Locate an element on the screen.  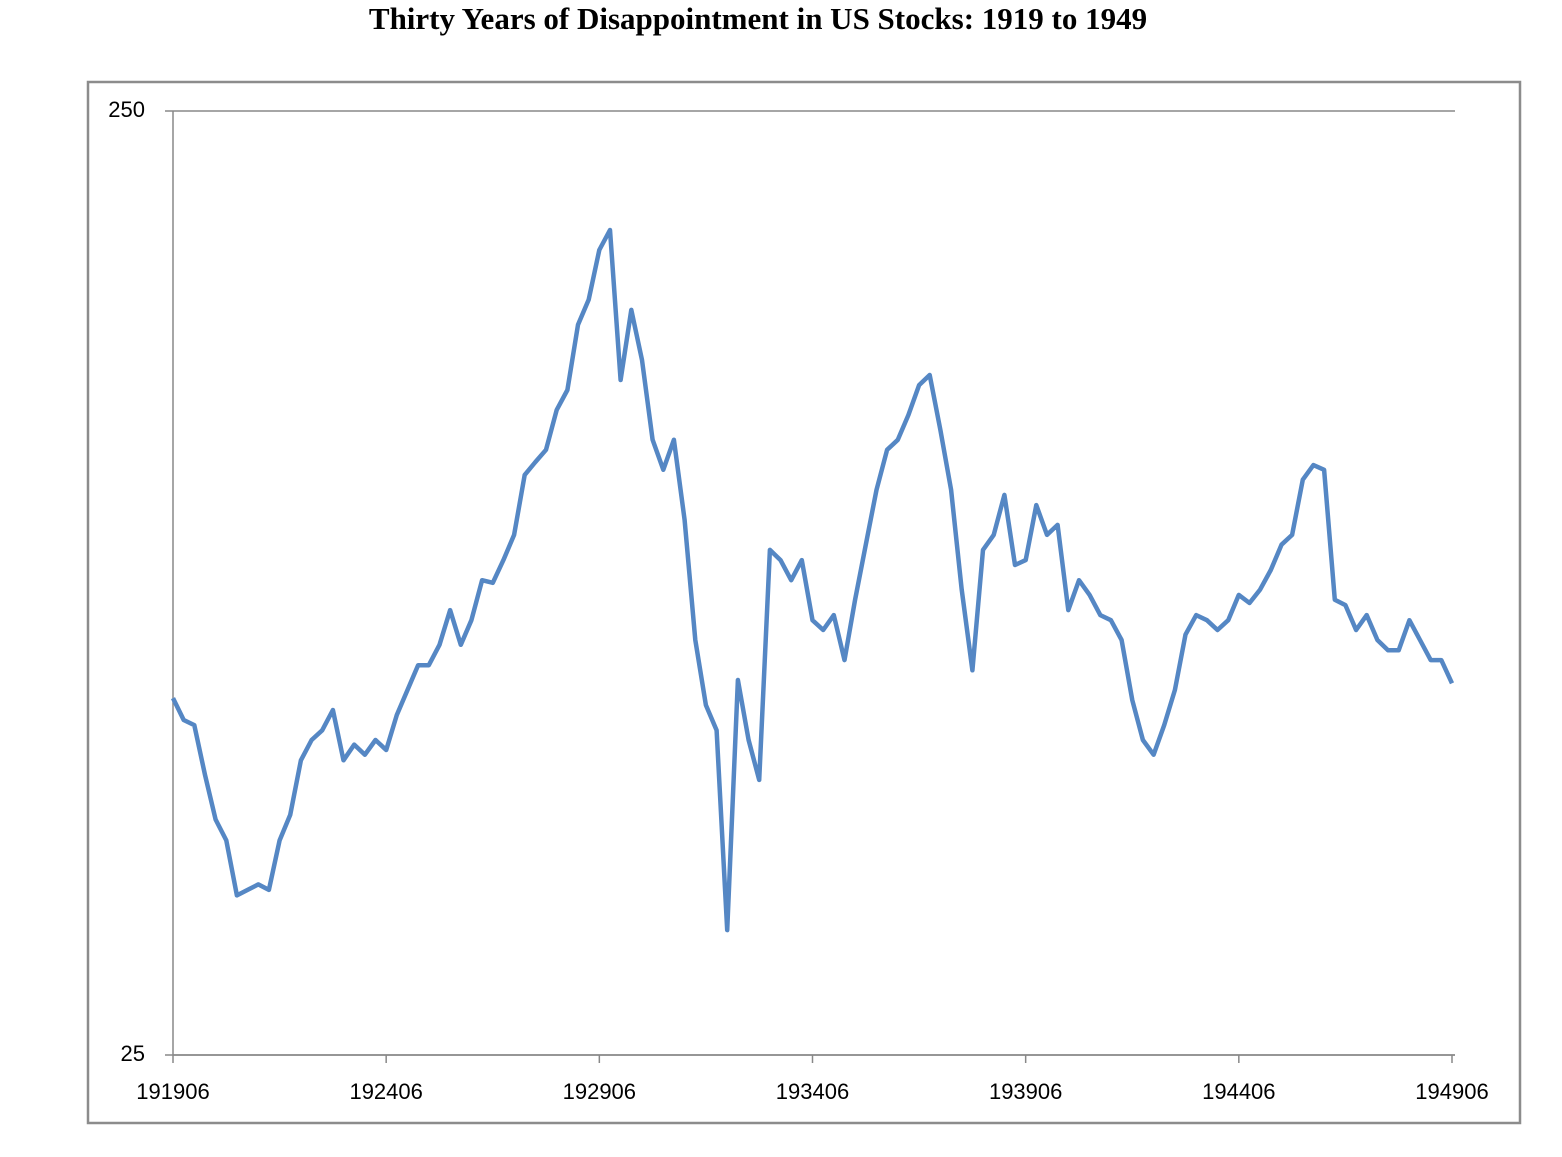
x-tick-label: 193906 is located at coordinates (1025, 1091).